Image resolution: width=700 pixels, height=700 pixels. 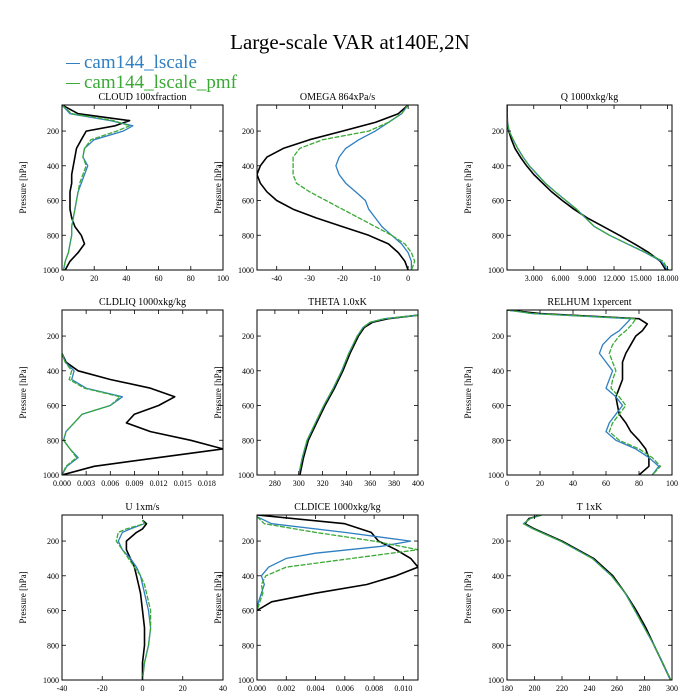 I want to click on x-tick-label: 15.000, so click(x=641, y=278).